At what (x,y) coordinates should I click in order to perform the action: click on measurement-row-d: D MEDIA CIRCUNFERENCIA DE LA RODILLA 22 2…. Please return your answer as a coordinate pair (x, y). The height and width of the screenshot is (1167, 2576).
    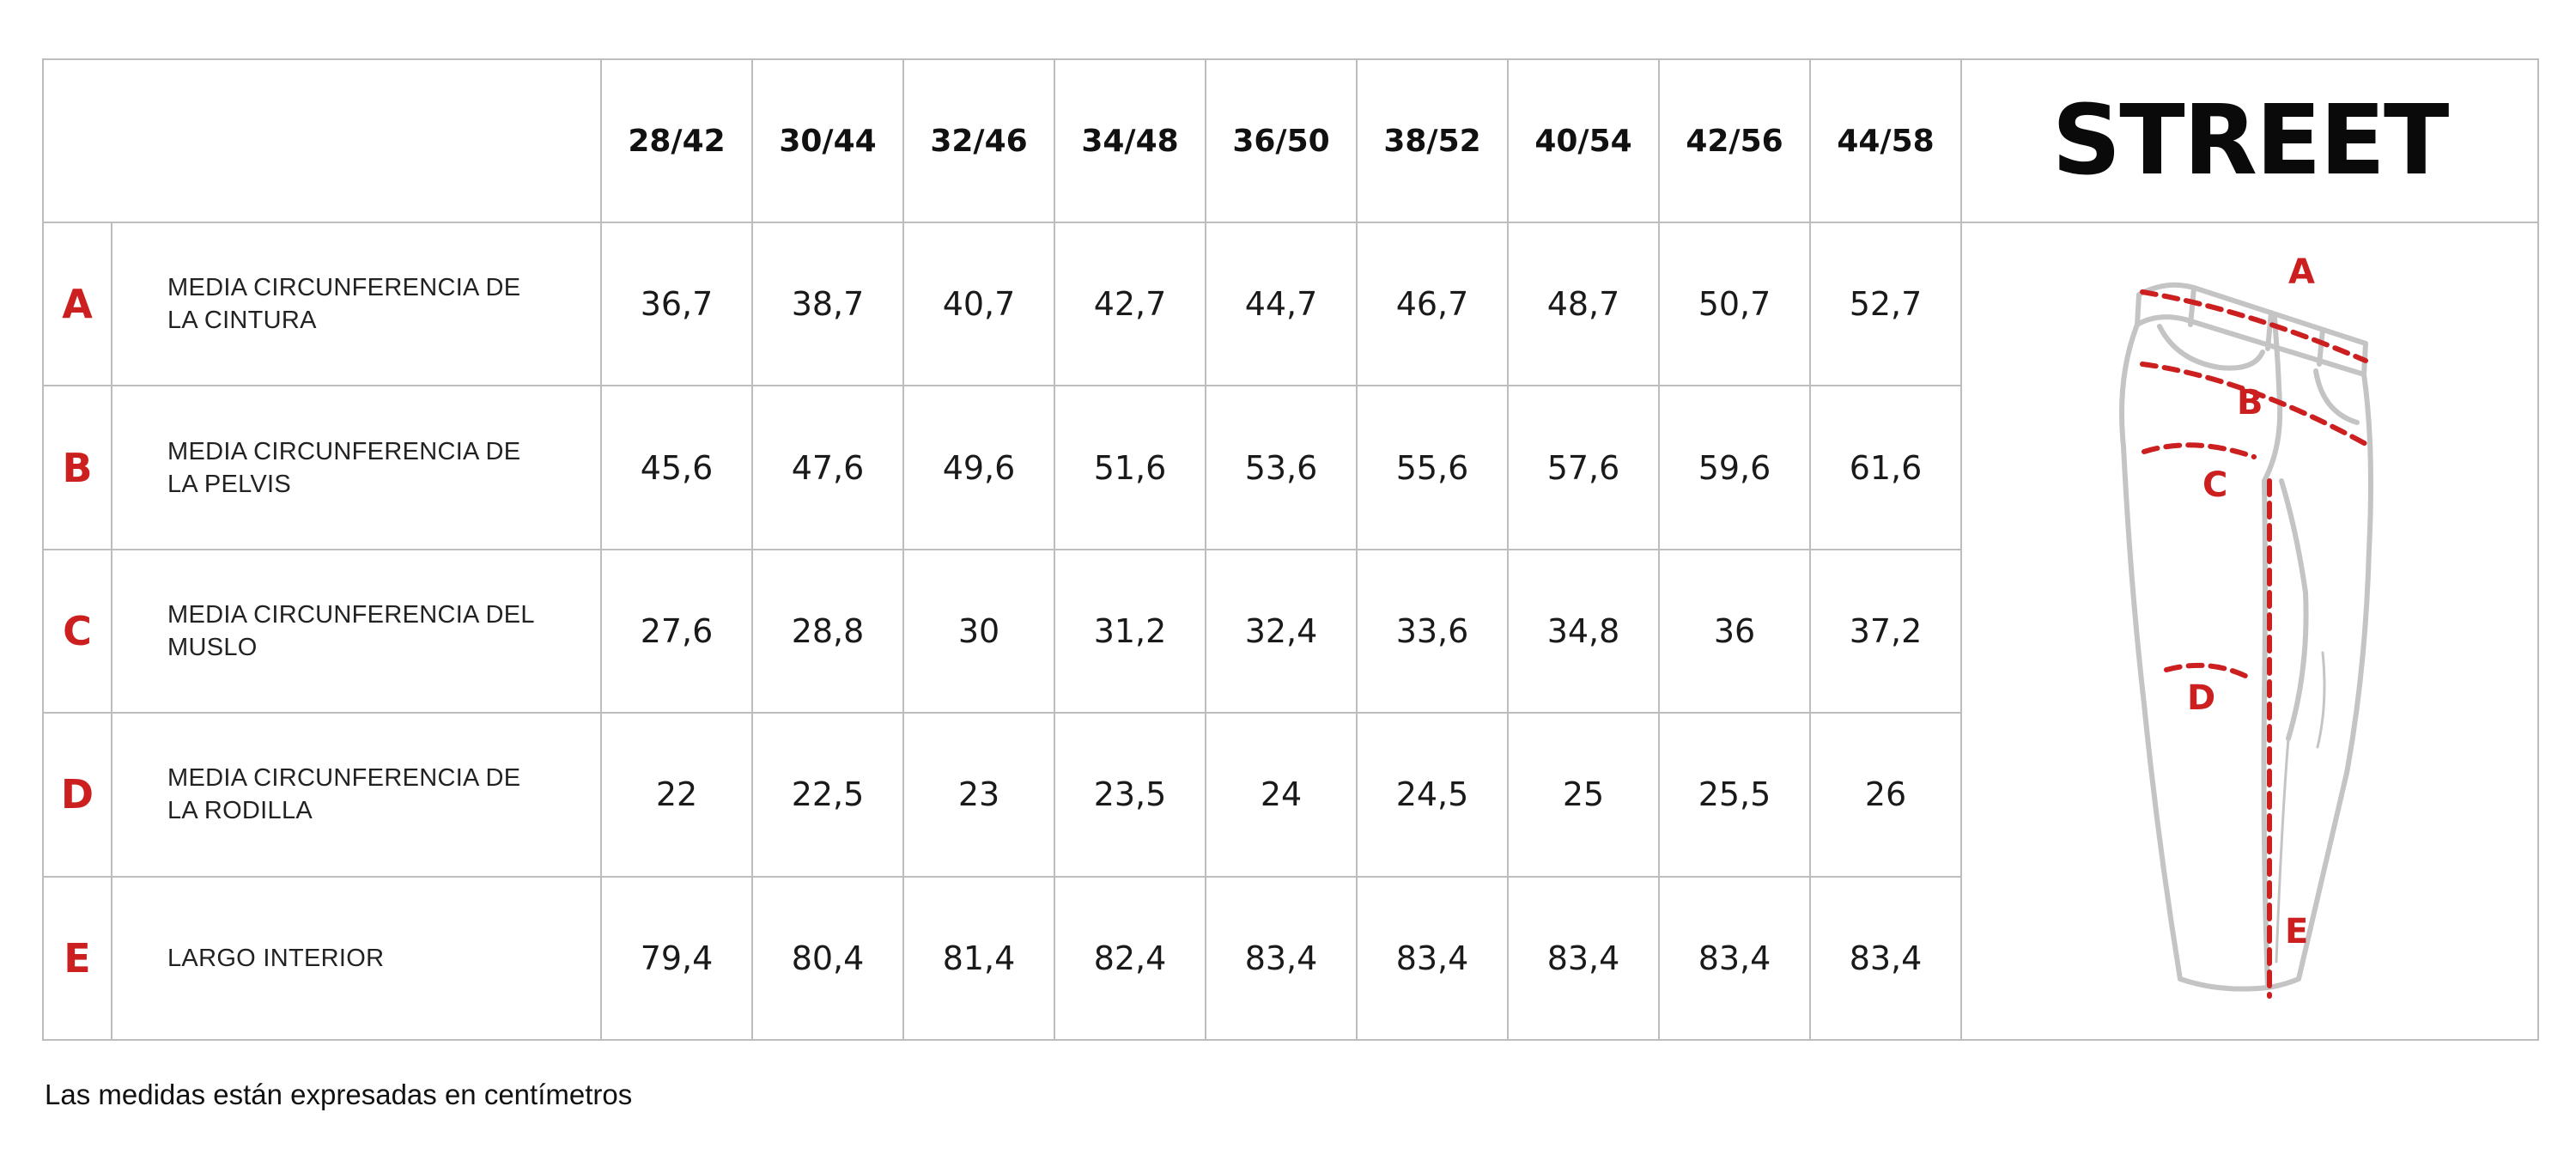
    Looking at the image, I should click on (1290, 795).